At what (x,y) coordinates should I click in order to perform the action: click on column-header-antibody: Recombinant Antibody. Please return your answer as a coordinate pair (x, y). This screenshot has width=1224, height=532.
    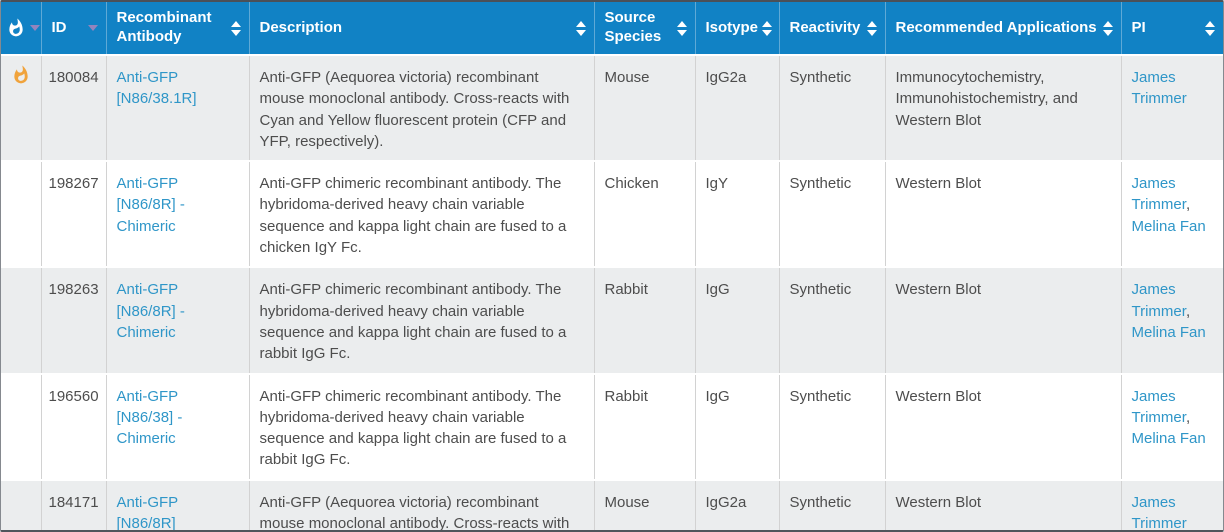
    Looking at the image, I should click on (178, 28).